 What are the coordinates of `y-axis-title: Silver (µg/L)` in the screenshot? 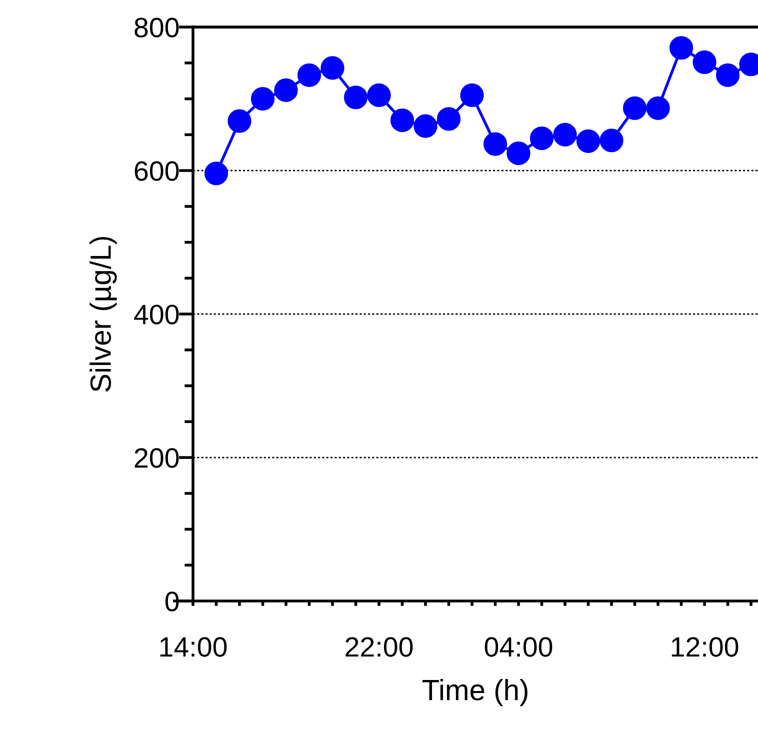 It's located at (103, 314).